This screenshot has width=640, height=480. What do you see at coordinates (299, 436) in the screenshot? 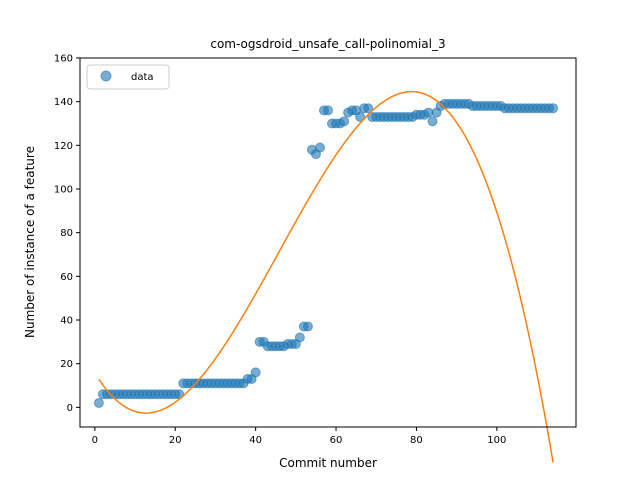
I see `x-axis: 0 20 40 60 80 100` at bounding box center [299, 436].